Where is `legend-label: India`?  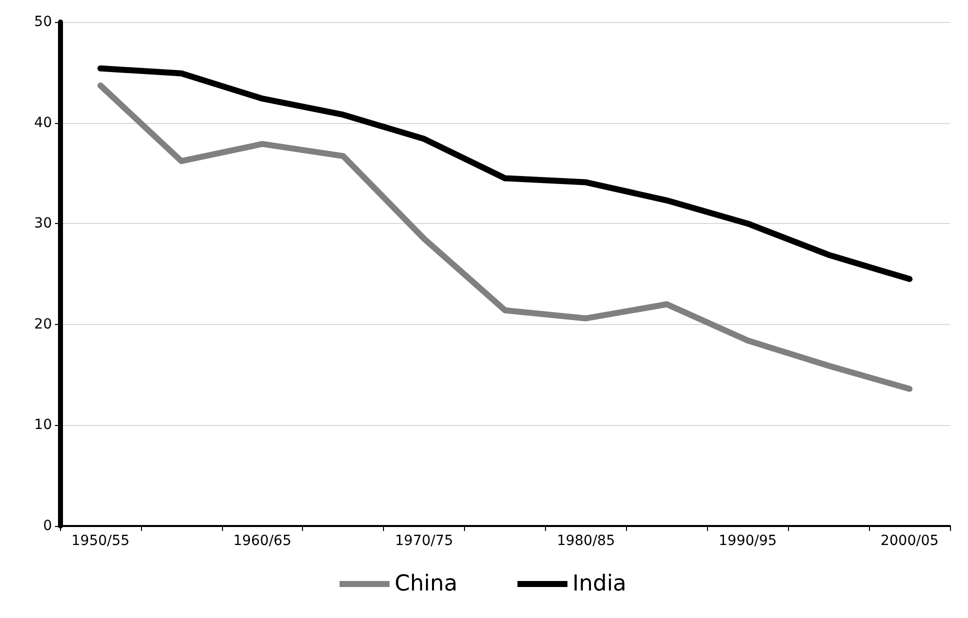
legend-label: India is located at coordinates (599, 584).